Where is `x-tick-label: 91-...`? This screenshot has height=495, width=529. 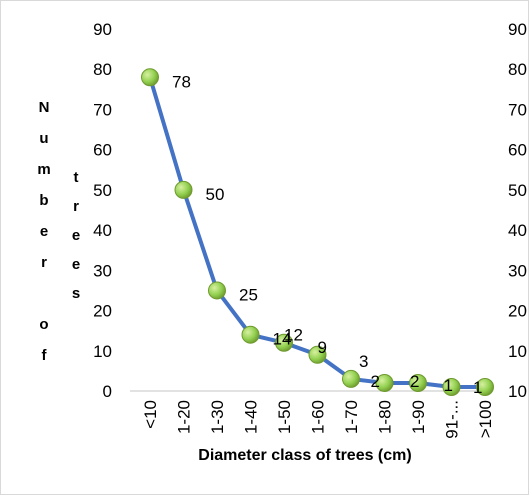
x-tick-label: 91-... is located at coordinates (452, 419).